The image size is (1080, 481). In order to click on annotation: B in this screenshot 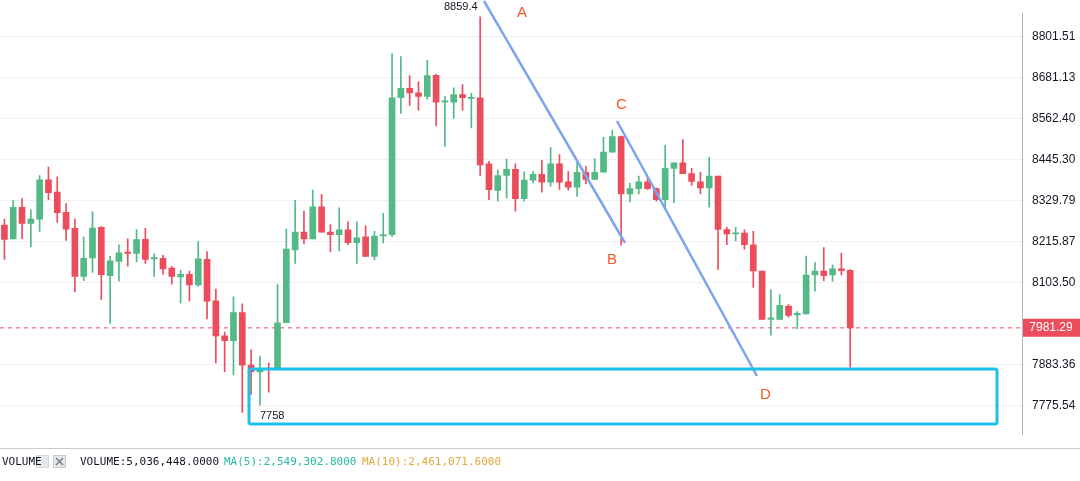, I will do `click(612, 258)`.